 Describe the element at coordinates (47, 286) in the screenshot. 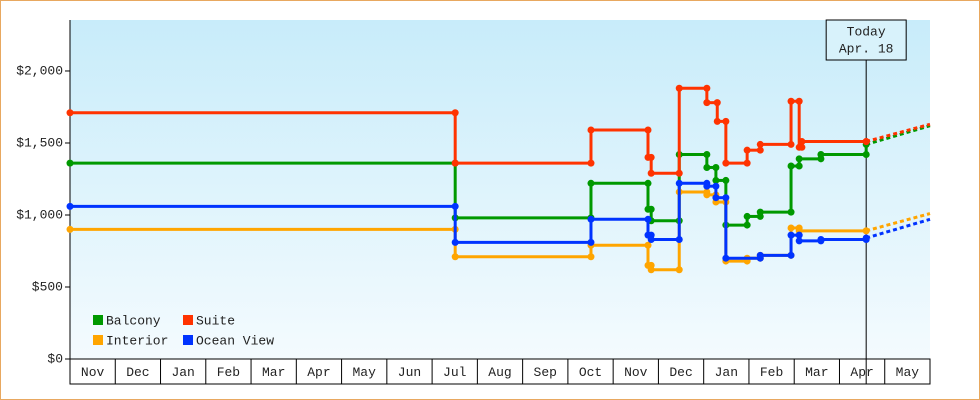

I see `y-tick-label: $500` at that location.